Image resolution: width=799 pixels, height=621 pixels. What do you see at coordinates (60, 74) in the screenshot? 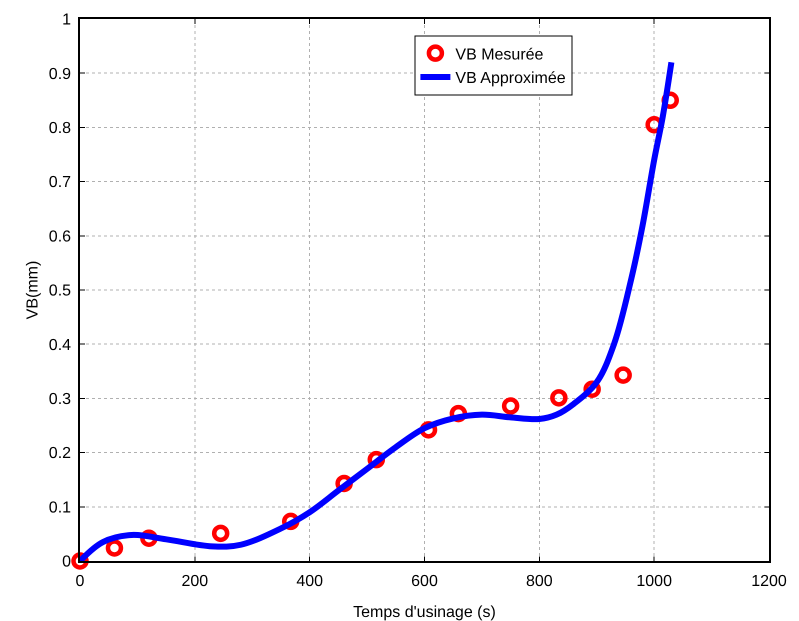
I see `y-tick-label: 0.9` at bounding box center [60, 74].